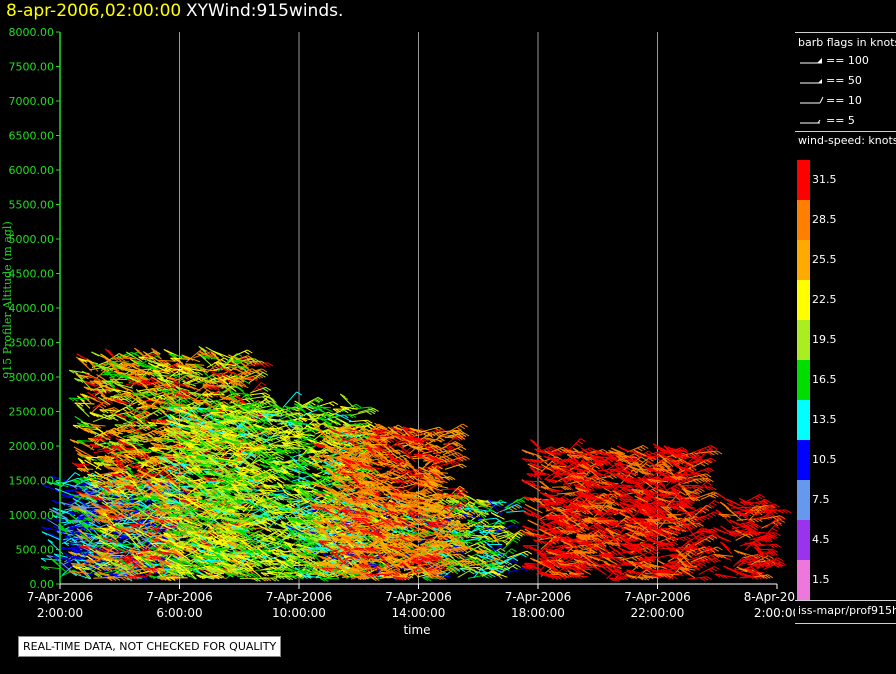 This screenshot has width=896, height=674. What do you see at coordinates (94, 11) in the screenshot?
I see `plot-date-time: 8-apr-2006,02:00:00` at bounding box center [94, 11].